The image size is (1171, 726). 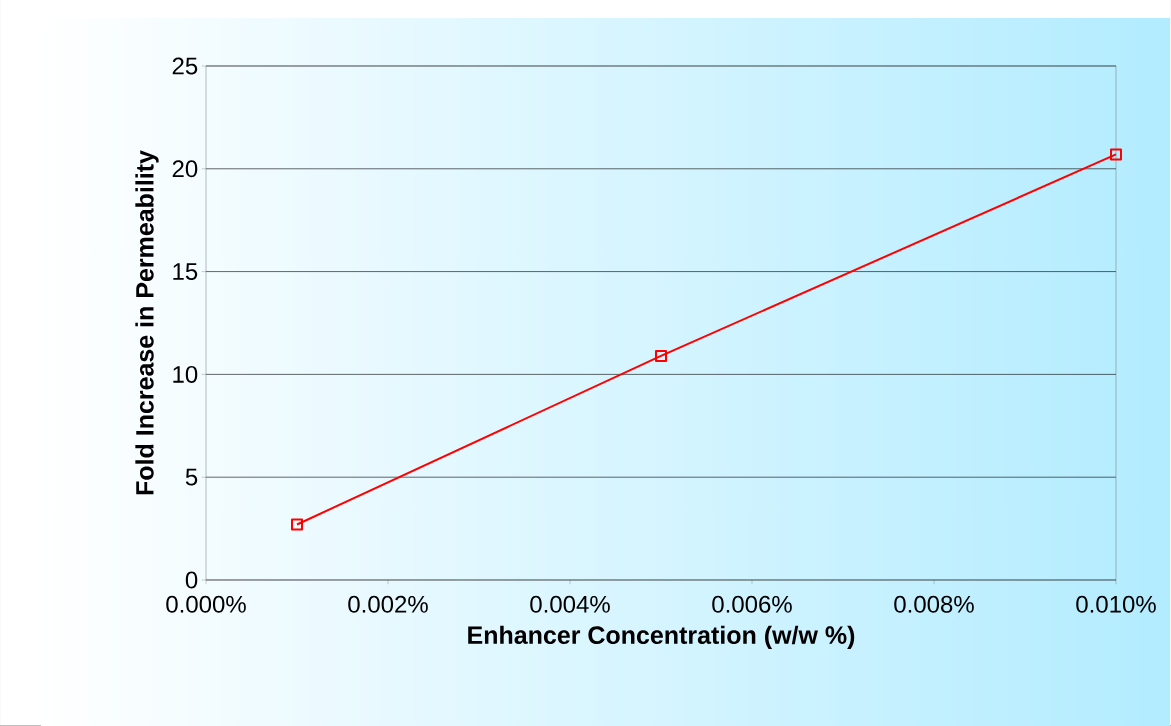 I want to click on x-tick-label: 0.004%, so click(x=570, y=604).